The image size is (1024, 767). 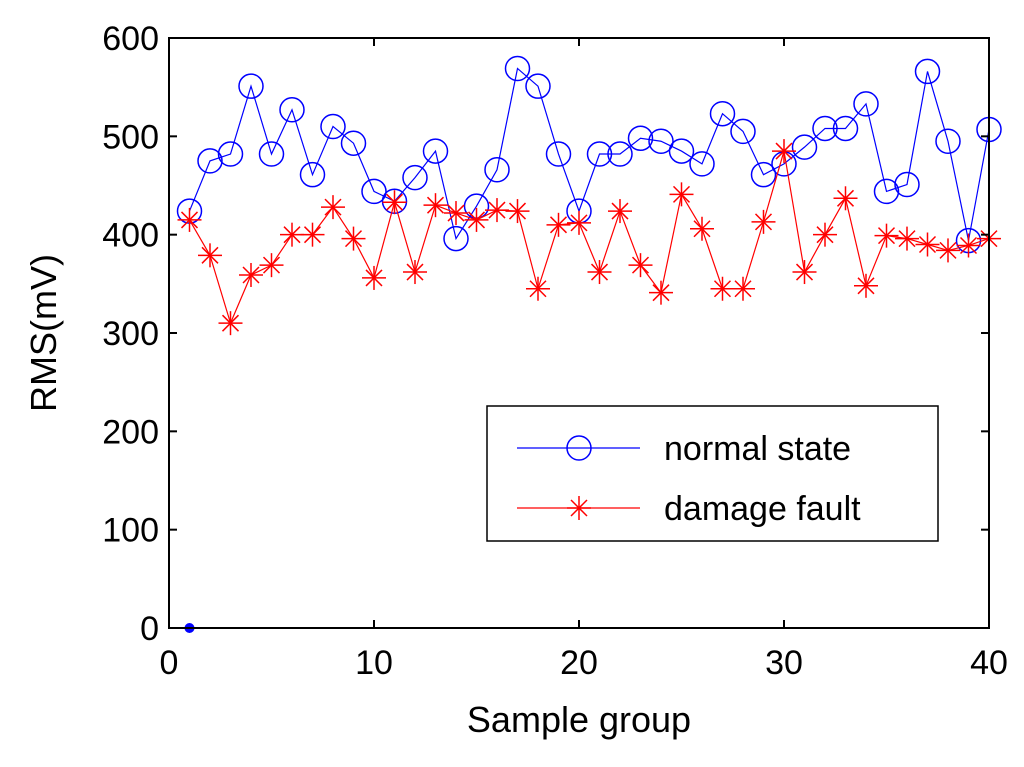 I want to click on legend: normal state damage fault, so click(x=712, y=473).